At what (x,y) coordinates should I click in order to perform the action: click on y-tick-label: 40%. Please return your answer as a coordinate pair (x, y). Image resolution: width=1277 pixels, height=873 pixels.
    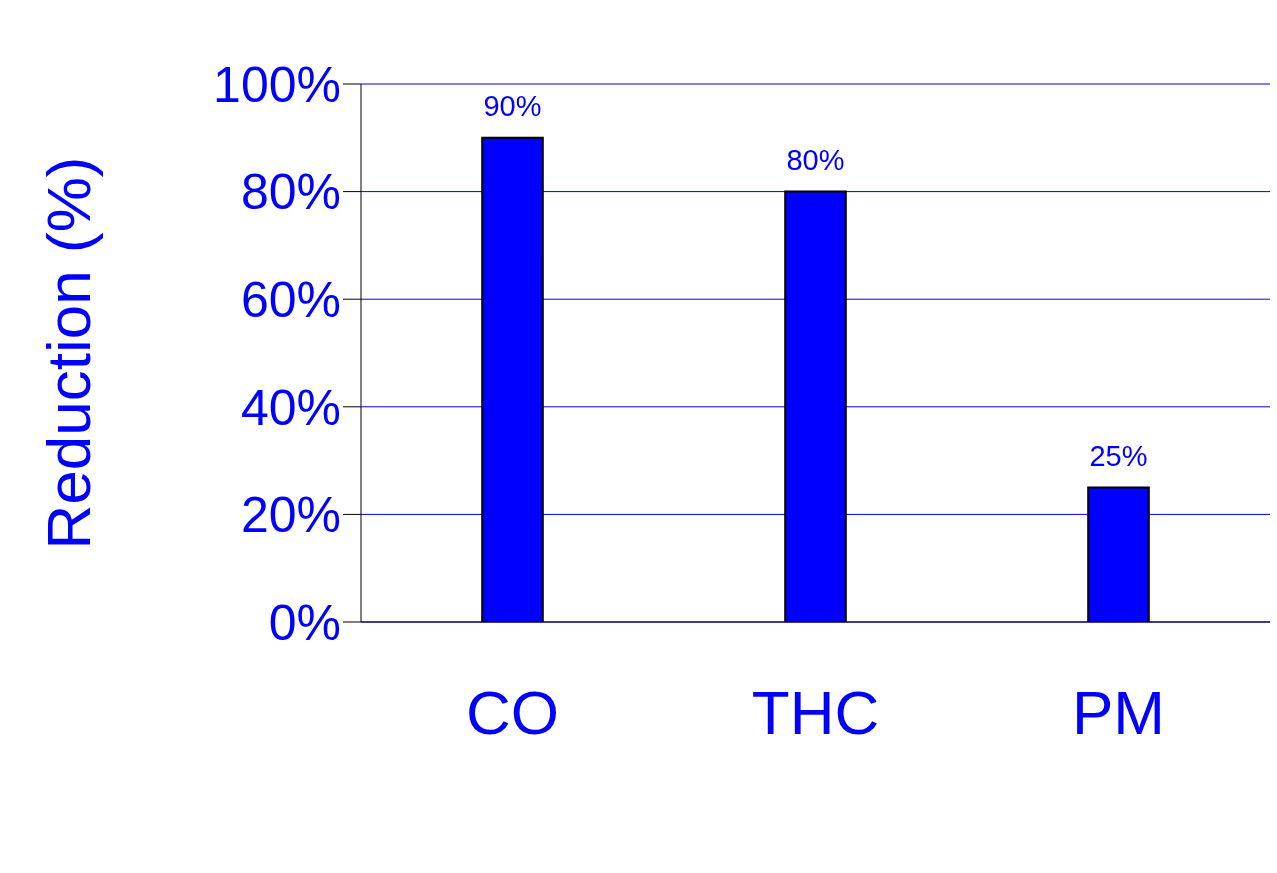
    Looking at the image, I should click on (290, 407).